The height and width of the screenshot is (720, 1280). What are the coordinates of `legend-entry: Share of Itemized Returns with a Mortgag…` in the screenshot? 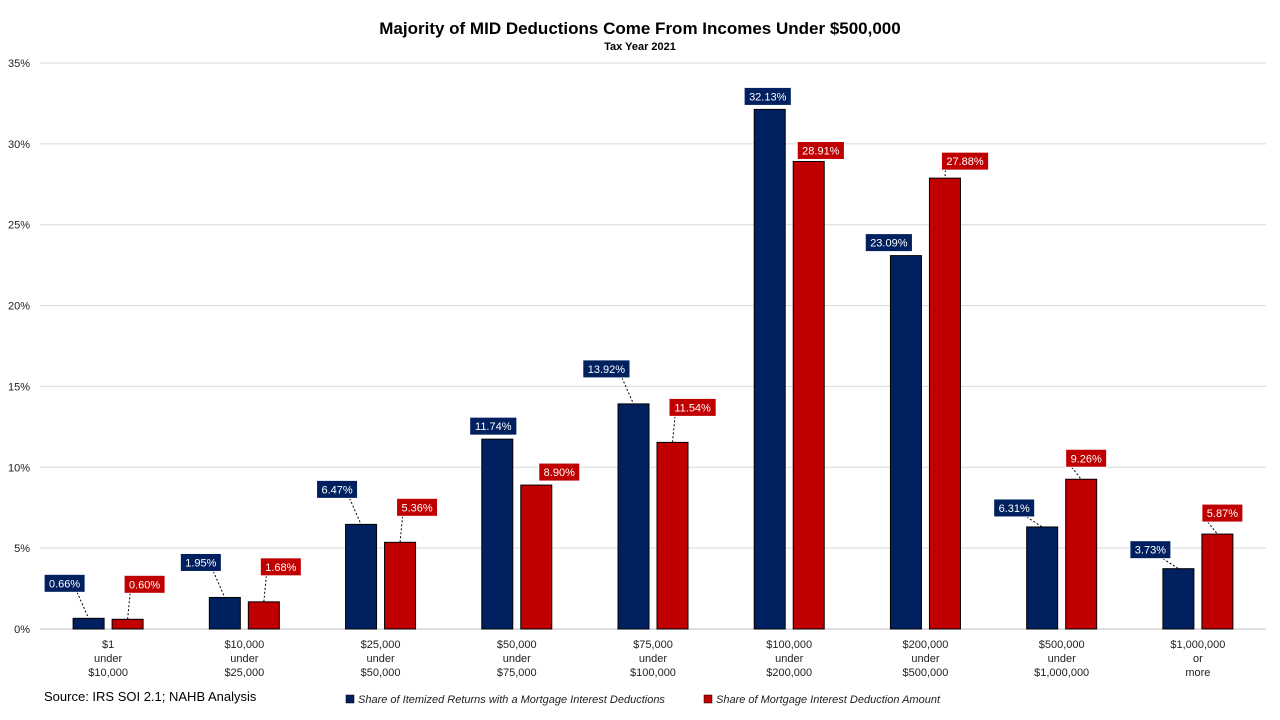 It's located at (511, 700).